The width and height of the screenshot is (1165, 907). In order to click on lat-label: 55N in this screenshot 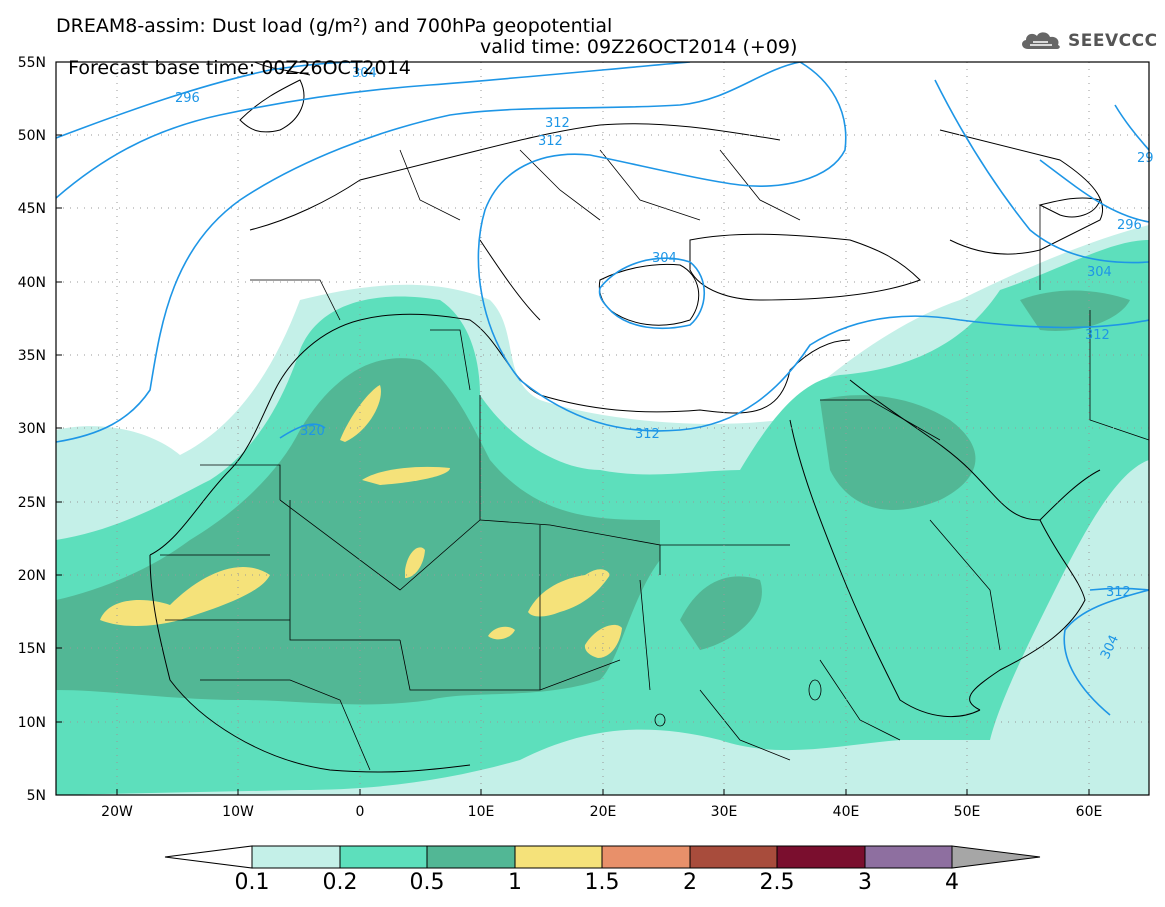, I will do `click(32, 63)`.